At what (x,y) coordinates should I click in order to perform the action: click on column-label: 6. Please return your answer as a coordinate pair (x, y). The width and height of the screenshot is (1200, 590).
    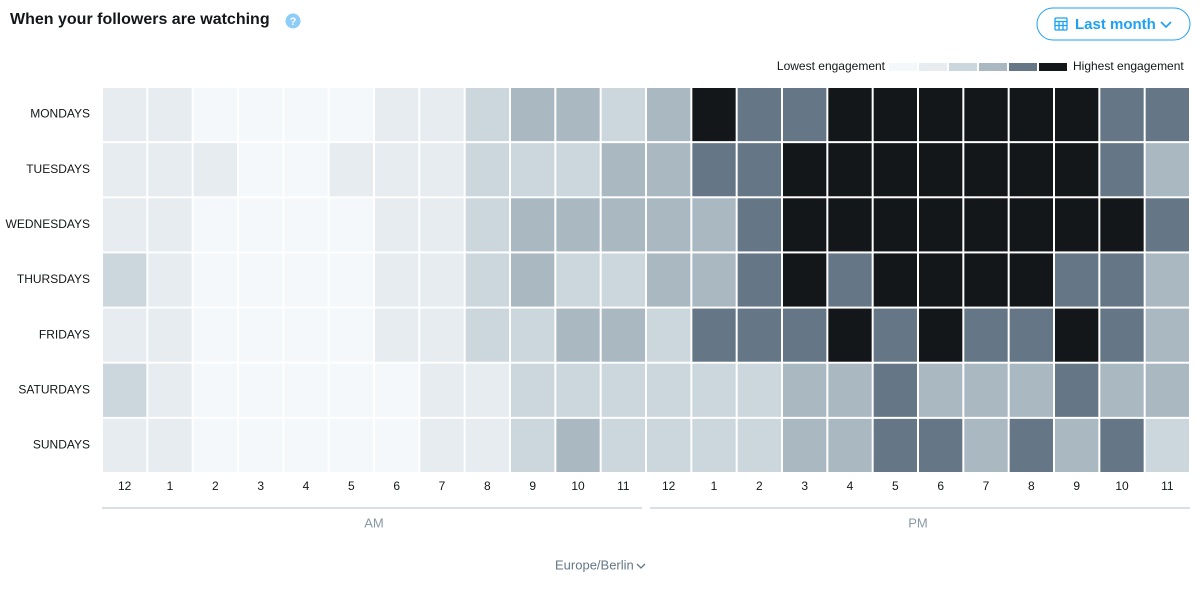
    Looking at the image, I should click on (396, 486).